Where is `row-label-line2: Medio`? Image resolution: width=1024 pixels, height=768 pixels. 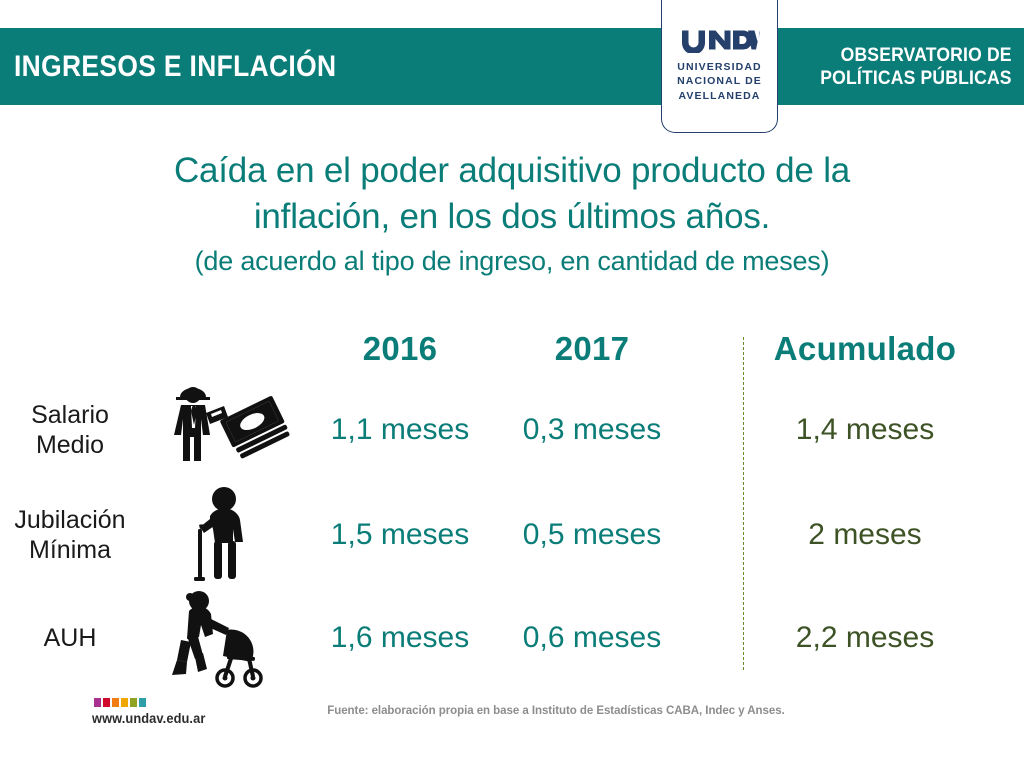 row-label-line2: Medio is located at coordinates (70, 445).